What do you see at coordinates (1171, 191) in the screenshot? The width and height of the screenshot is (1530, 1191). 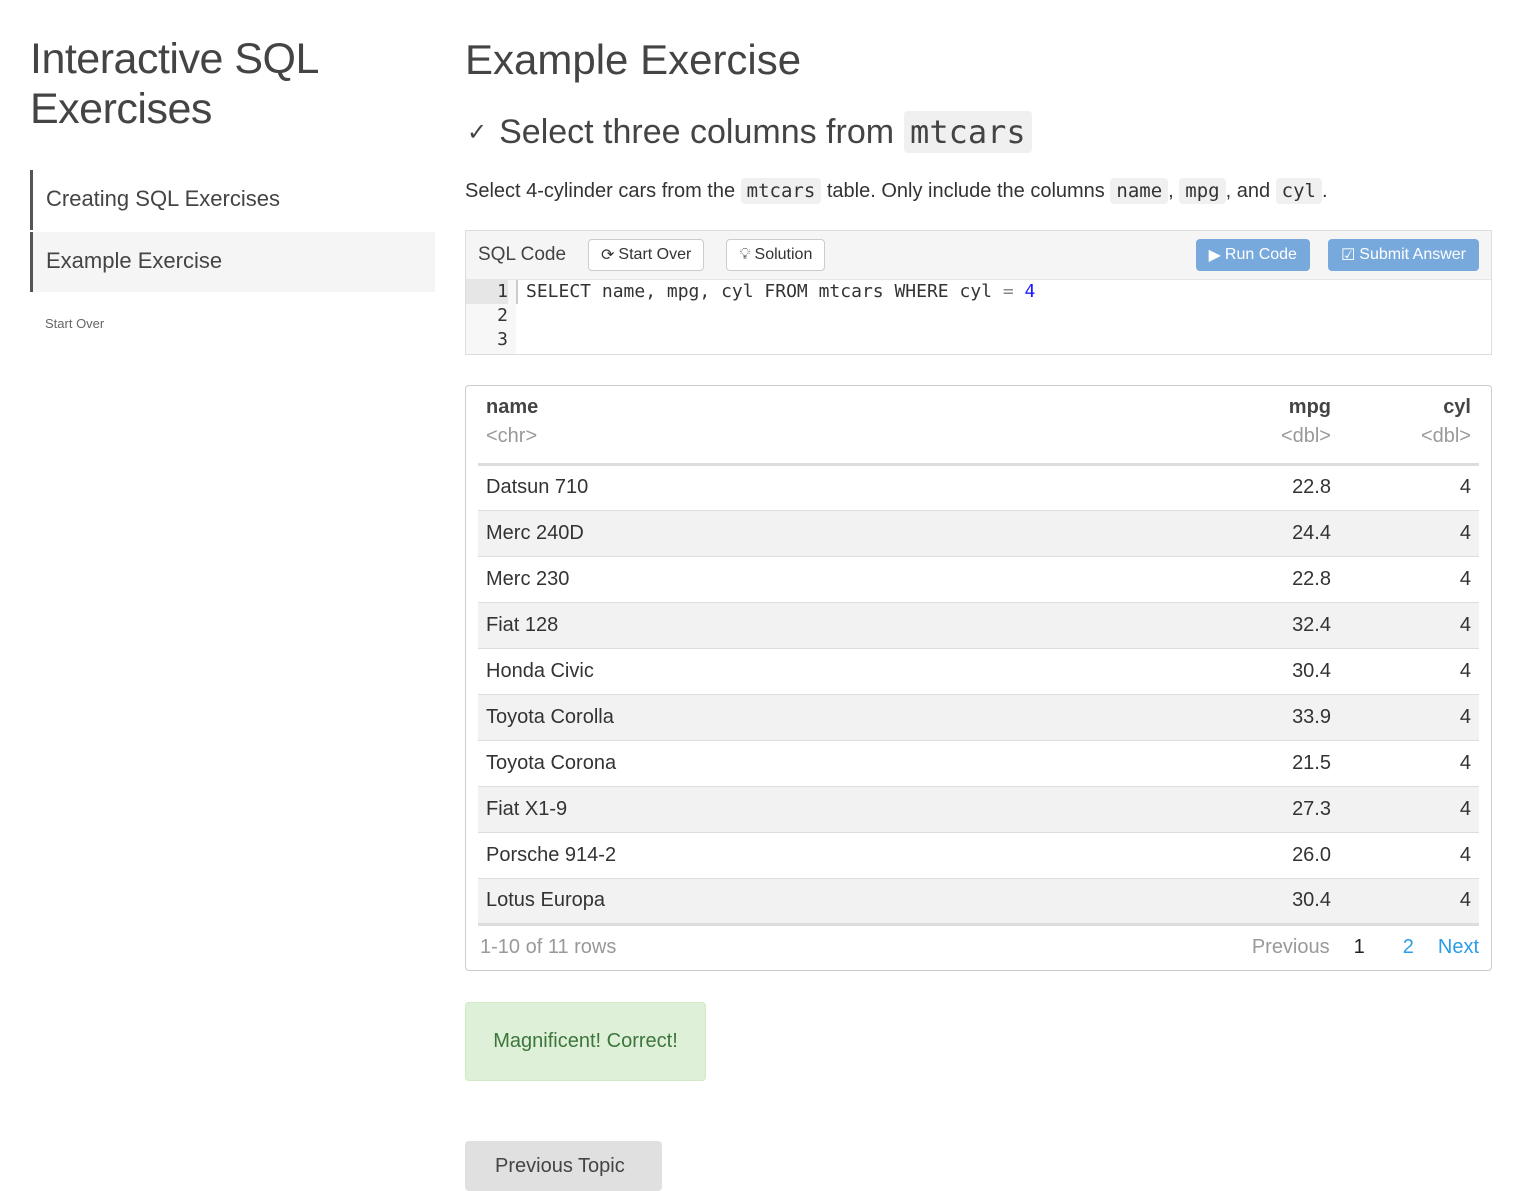 I see `desc-text: ,` at bounding box center [1171, 191].